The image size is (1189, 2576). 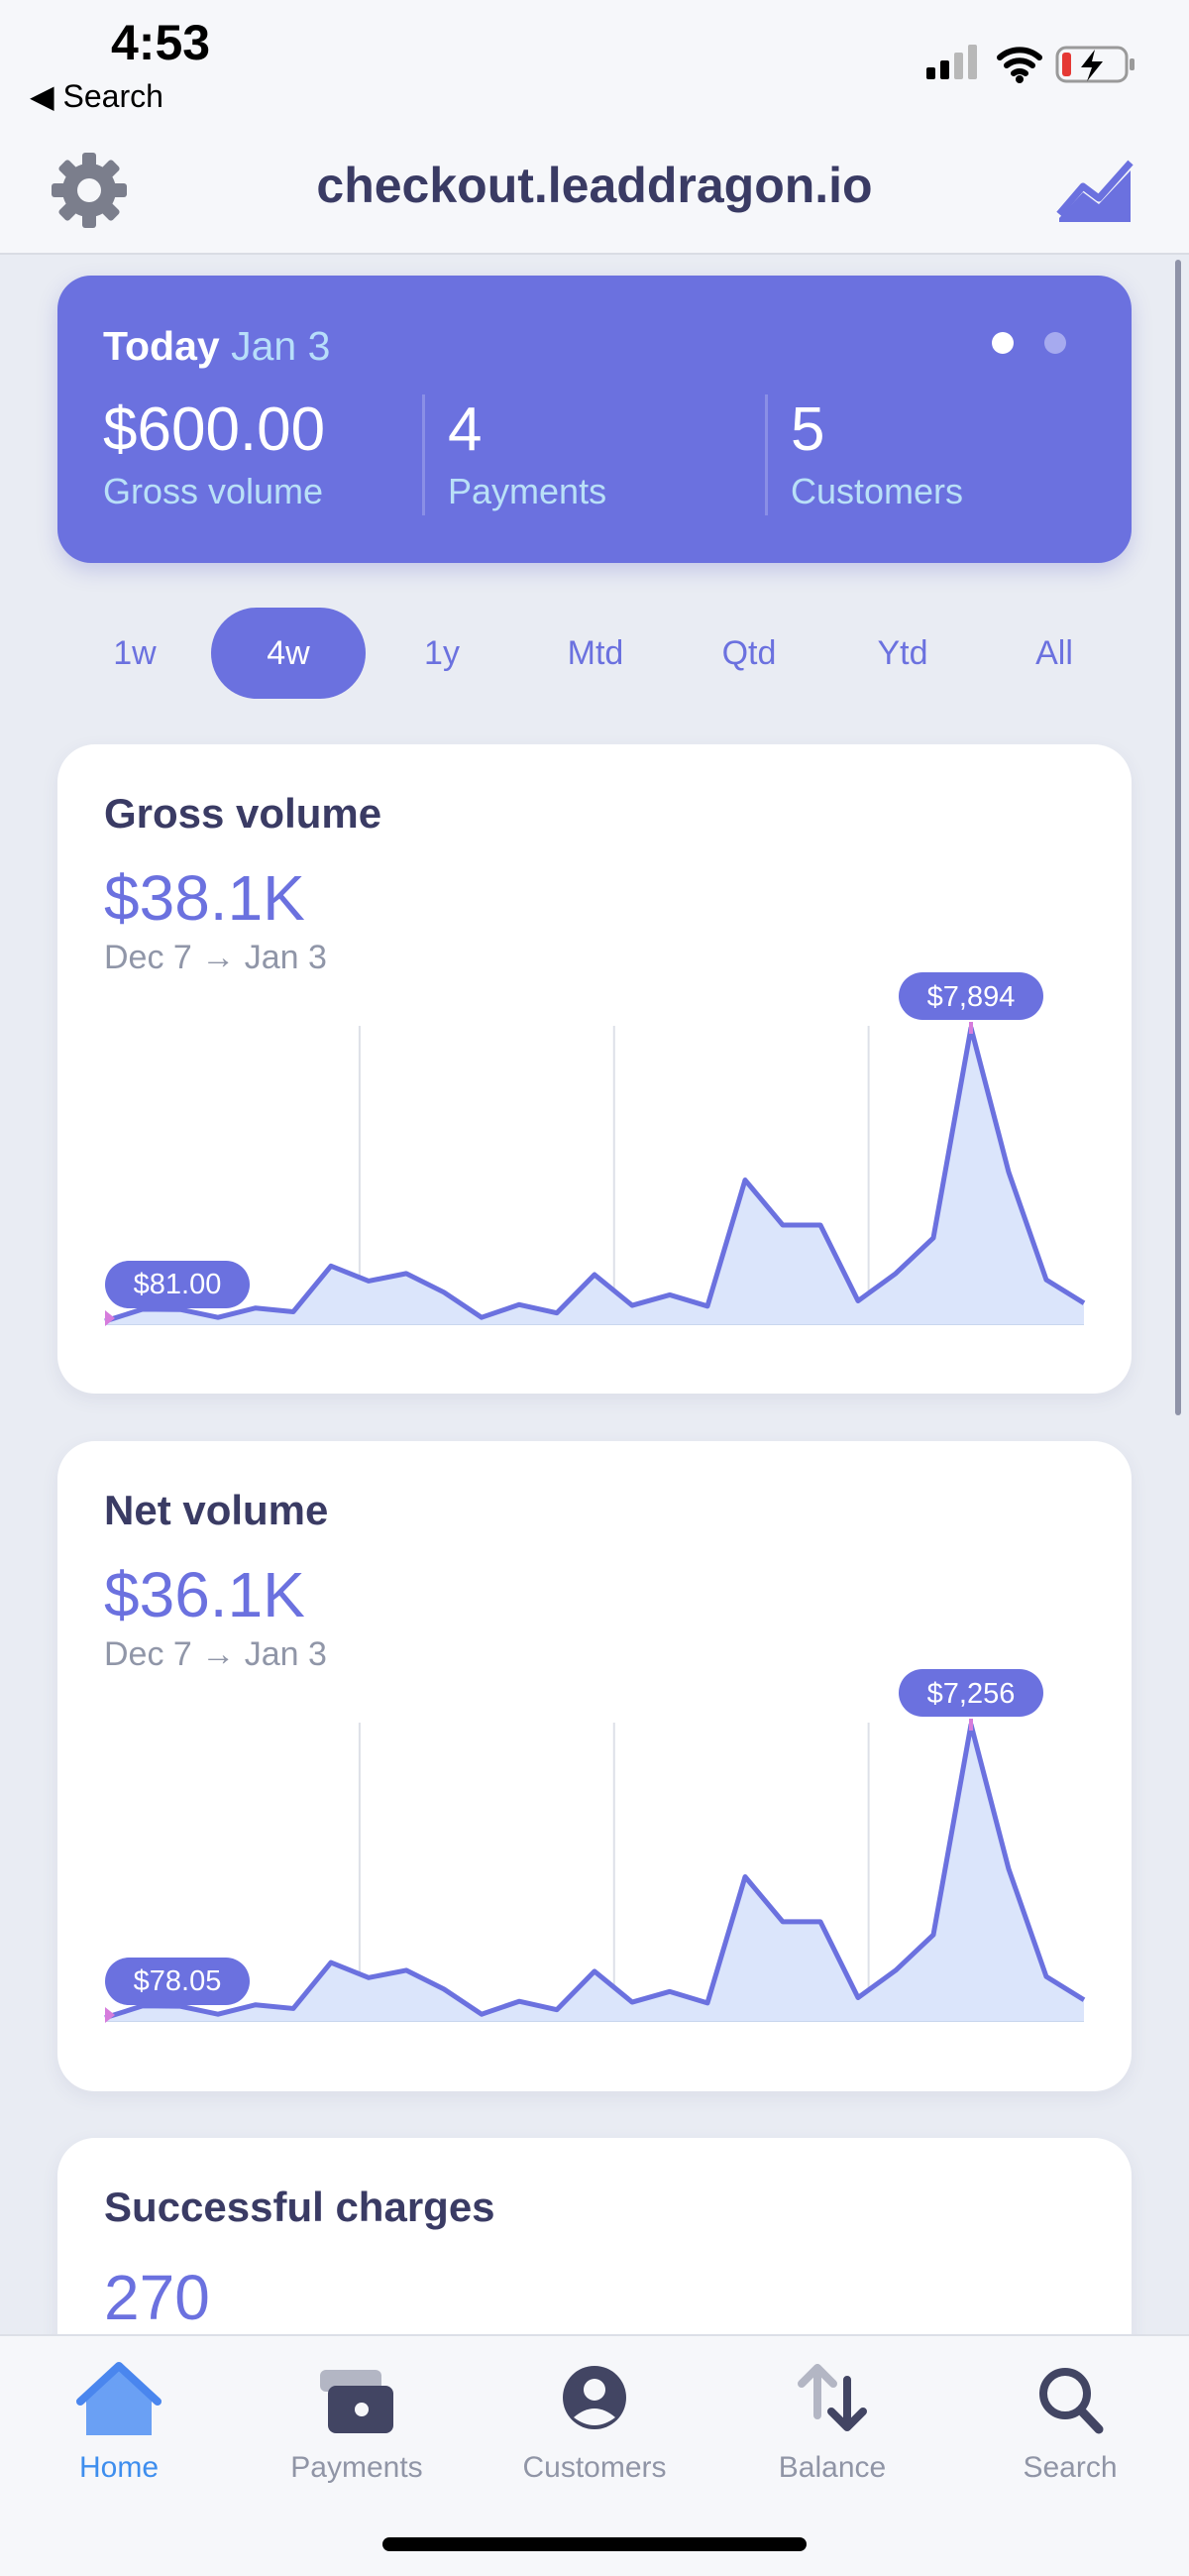 I want to click on tab-1y: 1y, so click(x=442, y=653).